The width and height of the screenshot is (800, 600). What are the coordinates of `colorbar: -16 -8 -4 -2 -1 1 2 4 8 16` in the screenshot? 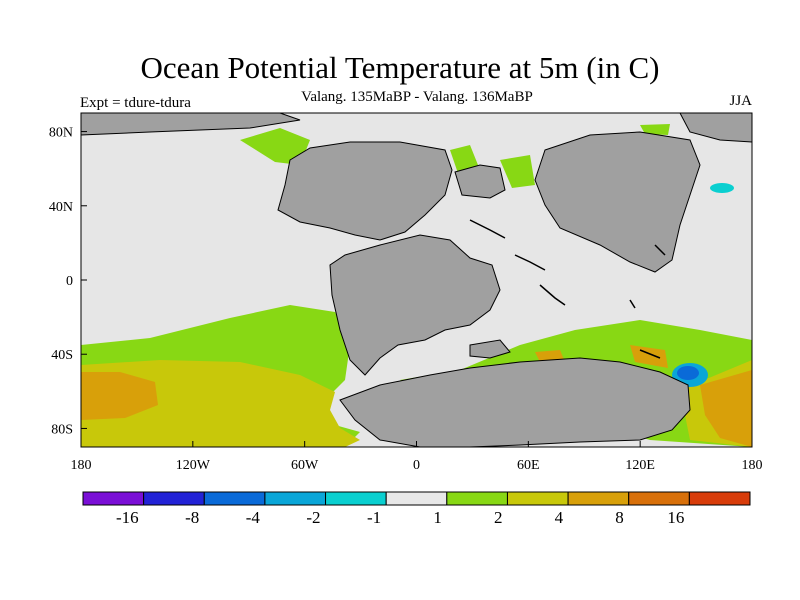 It's located at (416, 509).